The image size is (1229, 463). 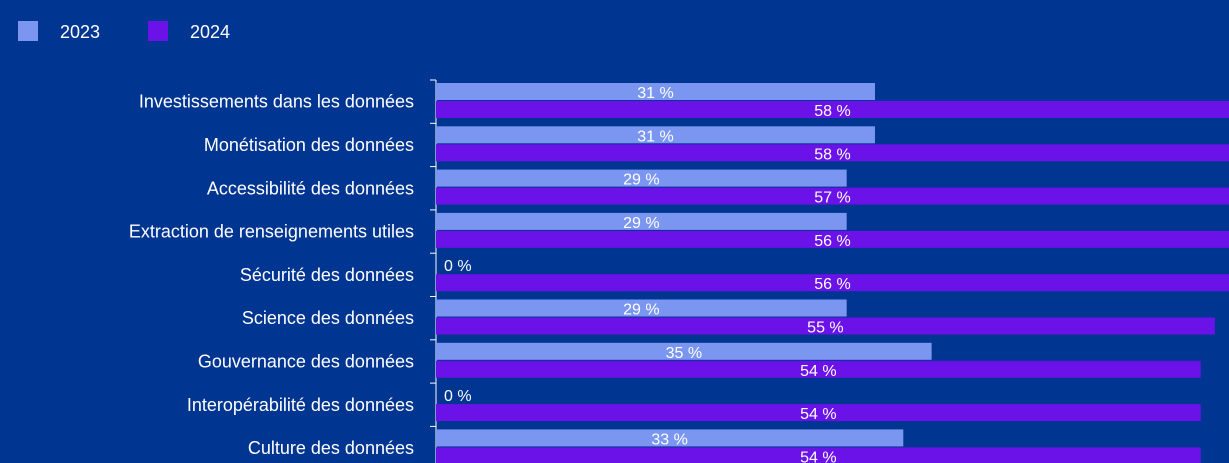 I want to click on category-label: Science des données, so click(x=328, y=318).